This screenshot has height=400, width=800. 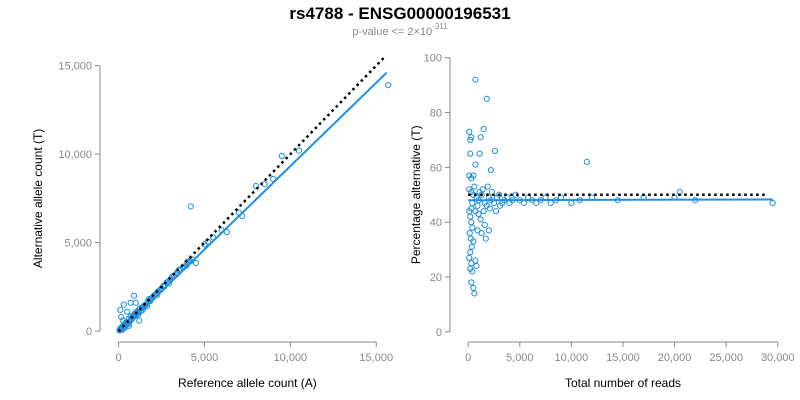 What do you see at coordinates (439, 333) in the screenshot?
I see `right-y-tick-label: 0` at bounding box center [439, 333].